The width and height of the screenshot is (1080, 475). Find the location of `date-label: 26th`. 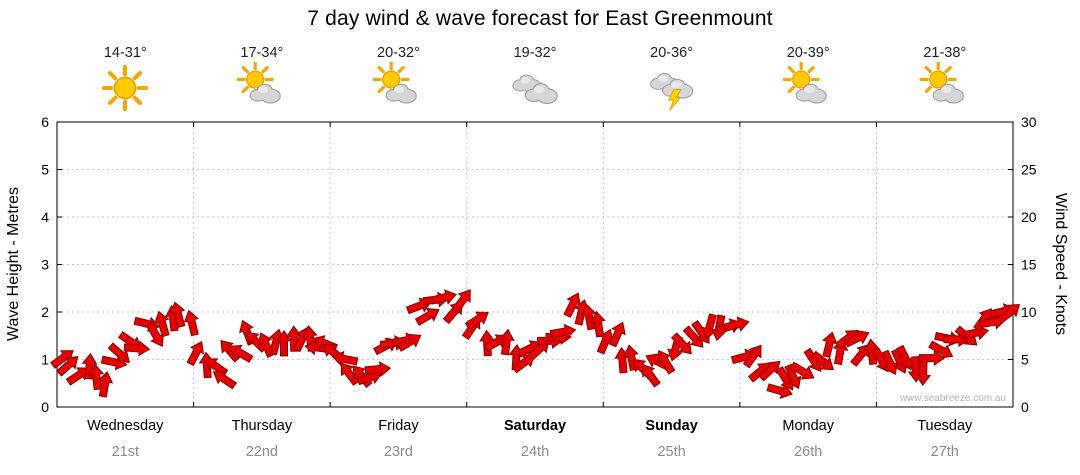

date-label: 26th is located at coordinates (808, 452).